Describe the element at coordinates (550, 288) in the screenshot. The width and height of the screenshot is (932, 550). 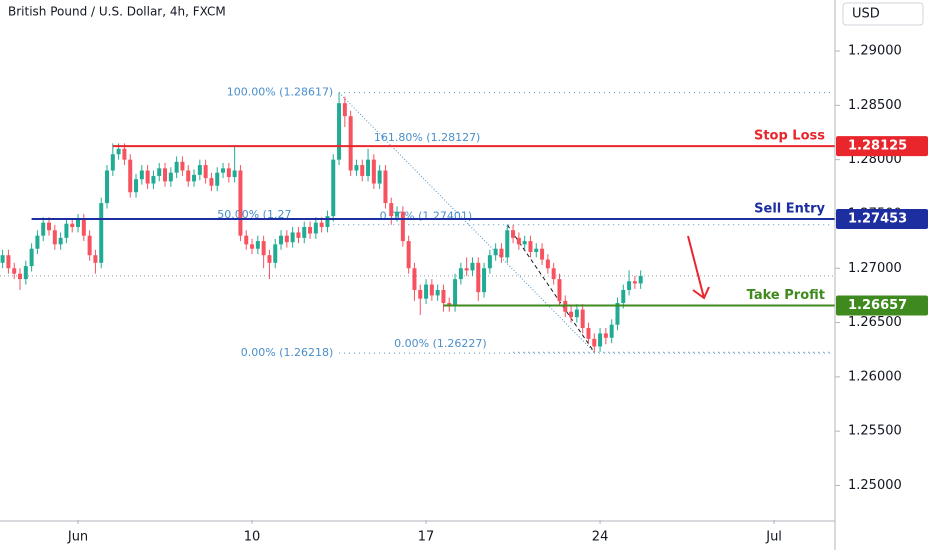
I see `trend-line` at that location.